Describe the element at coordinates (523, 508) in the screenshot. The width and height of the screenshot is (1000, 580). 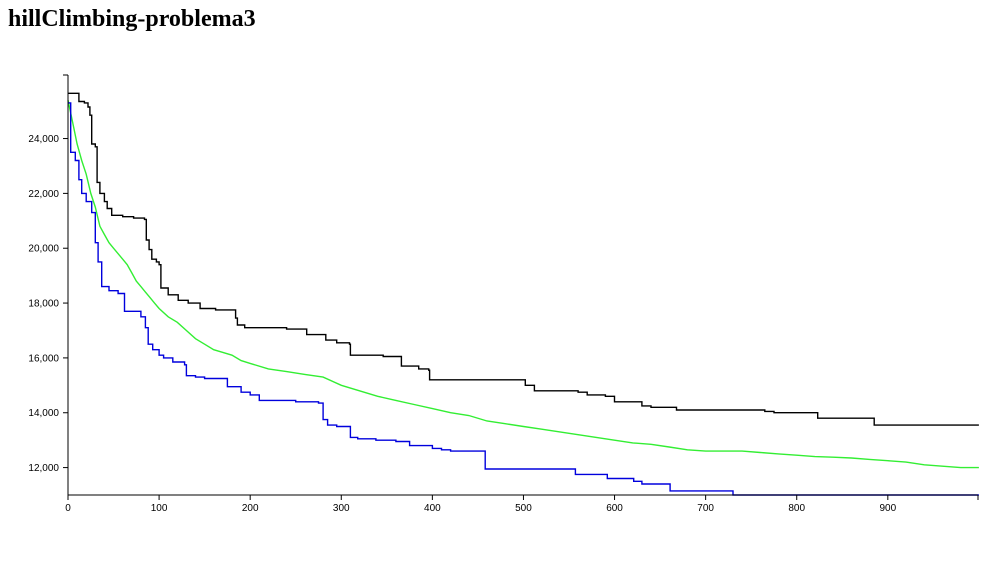
I see `x-tick-label: 500` at that location.